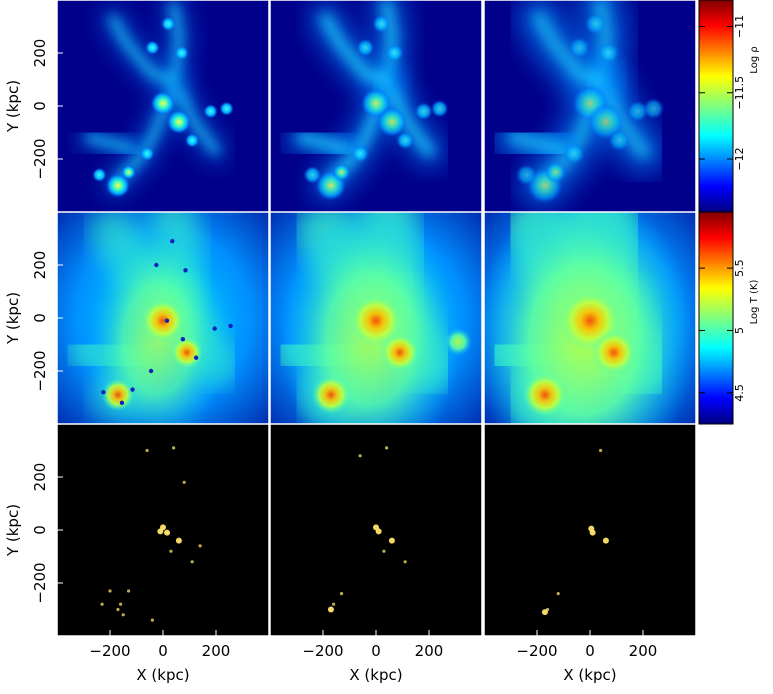 The width and height of the screenshot is (773, 694). What do you see at coordinates (40, 158) in the screenshot?
I see `y-tick-label: −200` at bounding box center [40, 158].